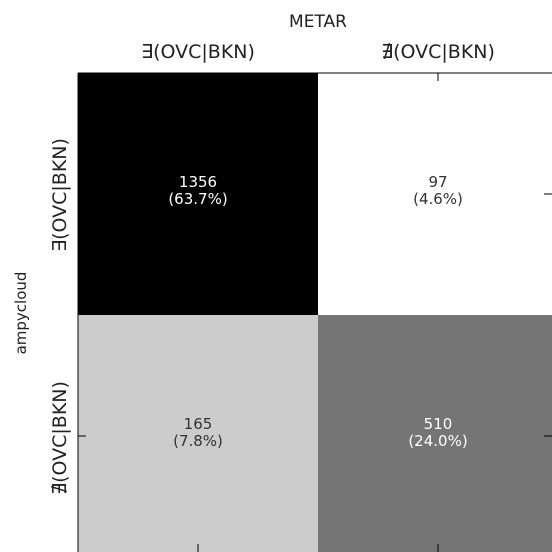 The width and height of the screenshot is (552, 552). Describe the element at coordinates (60, 438) in the screenshot. I see `y-tick-label-1: ∄(OVC|BKN)` at that location.